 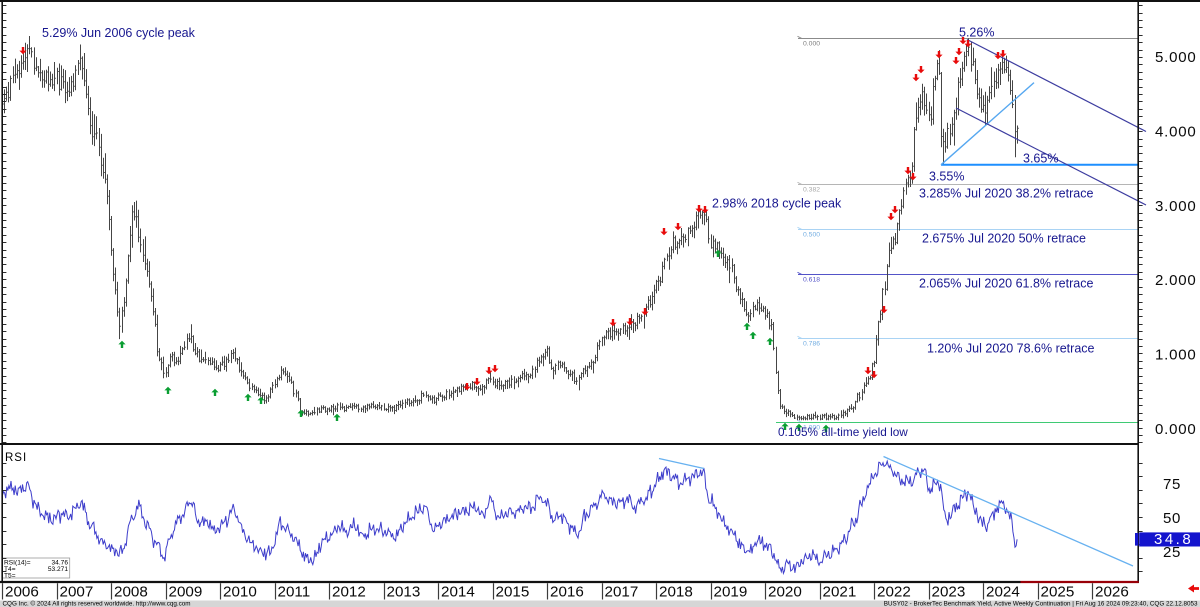 I want to click on svg-text: 0.382, so click(x=811, y=190).